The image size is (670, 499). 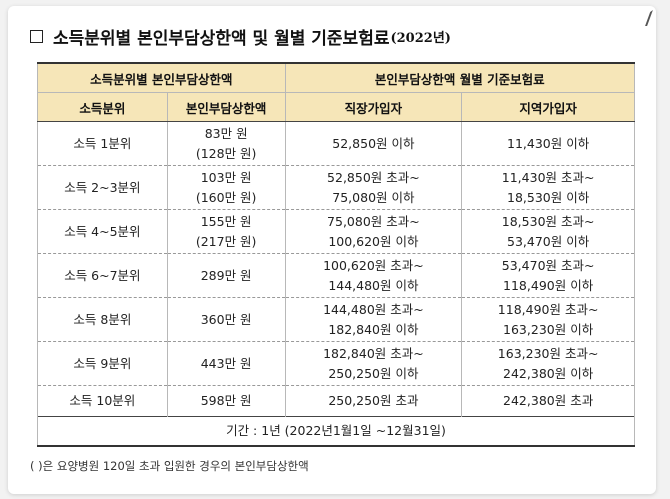 What do you see at coordinates (373, 231) in the screenshot?
I see `cell-employee: 75,080원 초과~ 100,620원 이하` at bounding box center [373, 231].